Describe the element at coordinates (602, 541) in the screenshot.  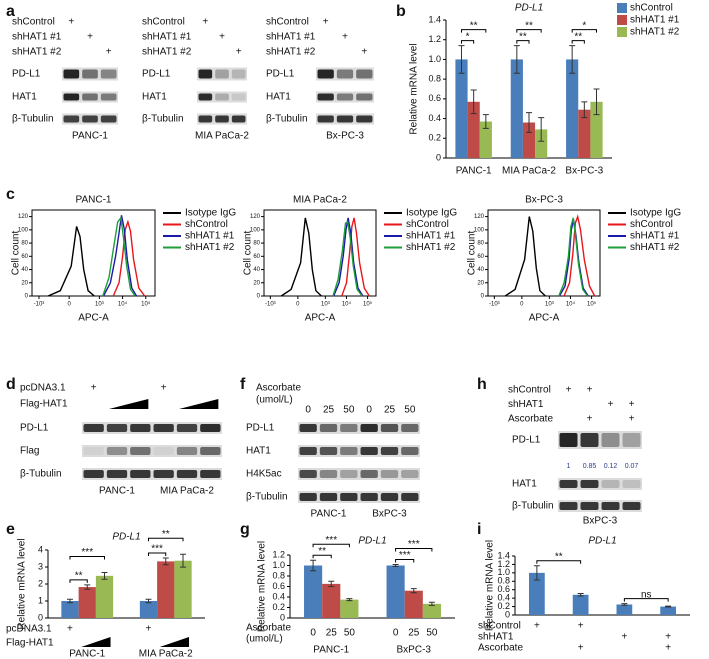
I see `chart-title: PD-L1` at that location.